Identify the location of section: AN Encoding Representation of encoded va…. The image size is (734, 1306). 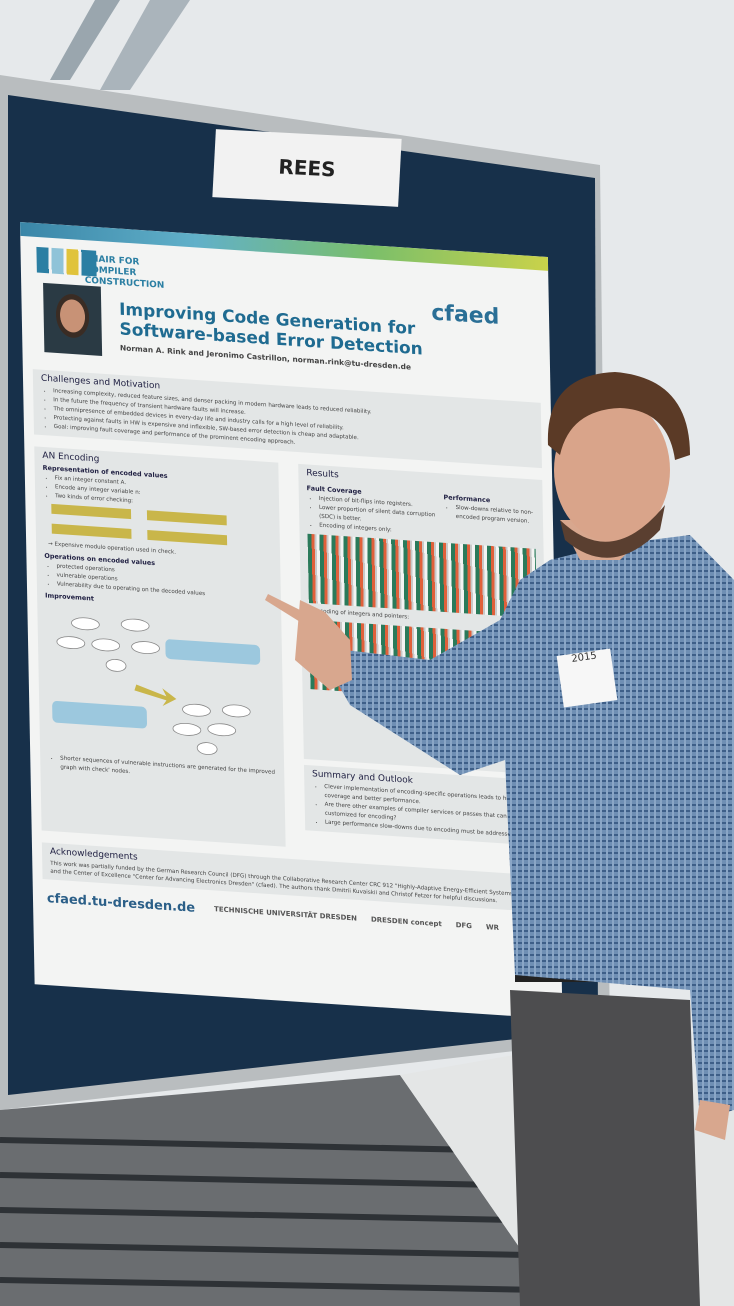
(160, 646).